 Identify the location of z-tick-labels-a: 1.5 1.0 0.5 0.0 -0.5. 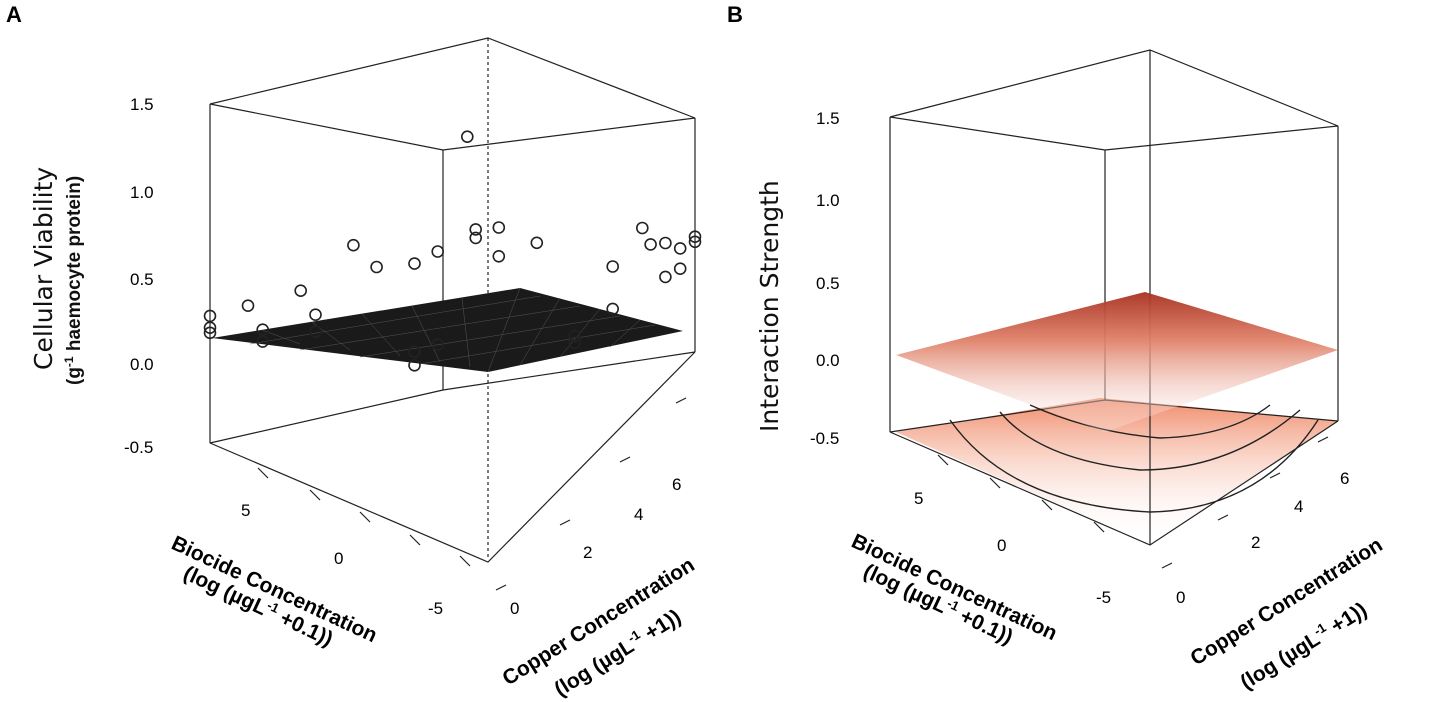
(139, 276).